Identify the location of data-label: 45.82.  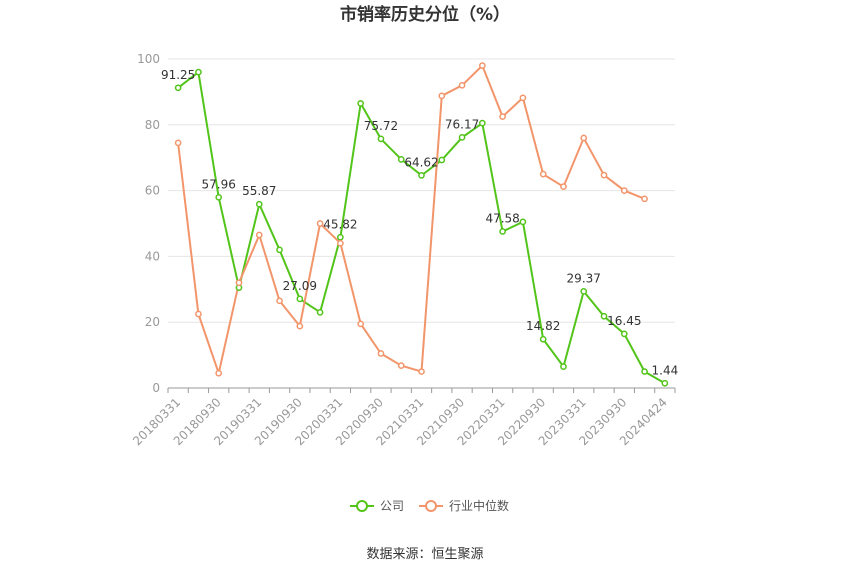
(340, 224).